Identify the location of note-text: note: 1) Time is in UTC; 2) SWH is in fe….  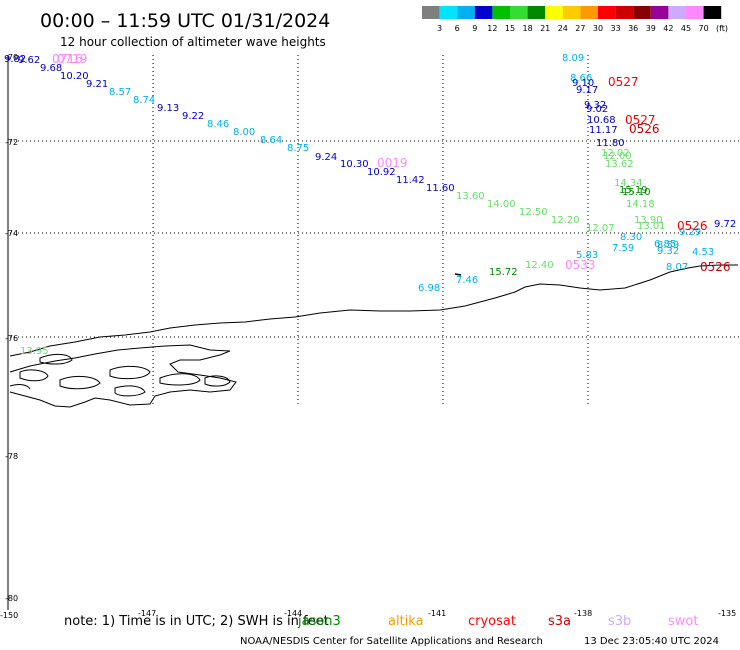
(196, 621).